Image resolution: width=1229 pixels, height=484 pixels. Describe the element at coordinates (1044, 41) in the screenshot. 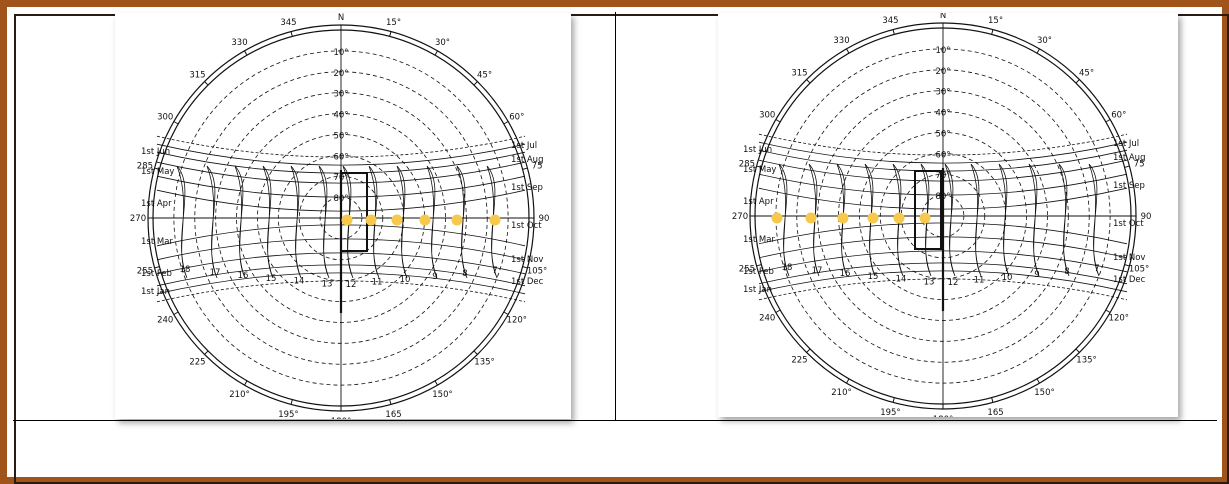

I see `azimuth-label: 30°` at that location.